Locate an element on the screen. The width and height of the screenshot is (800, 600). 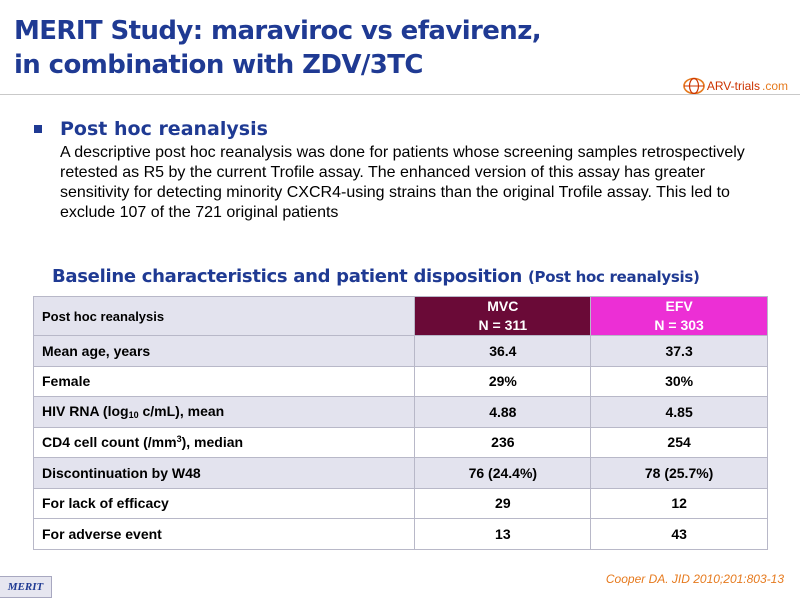
slide-title-line-2: in combination with ZDV/3TC is located at coordinates (218, 65).